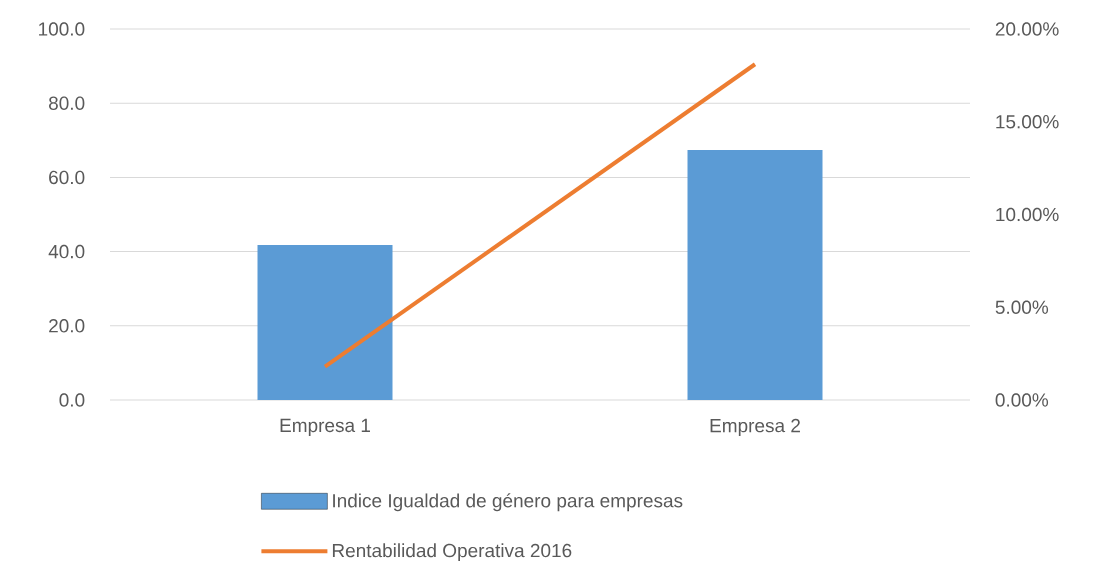 Image resolution: width=1097 pixels, height=582 pixels. Describe the element at coordinates (325, 427) in the screenshot. I see `x-tick-label: Empresa 1` at that location.